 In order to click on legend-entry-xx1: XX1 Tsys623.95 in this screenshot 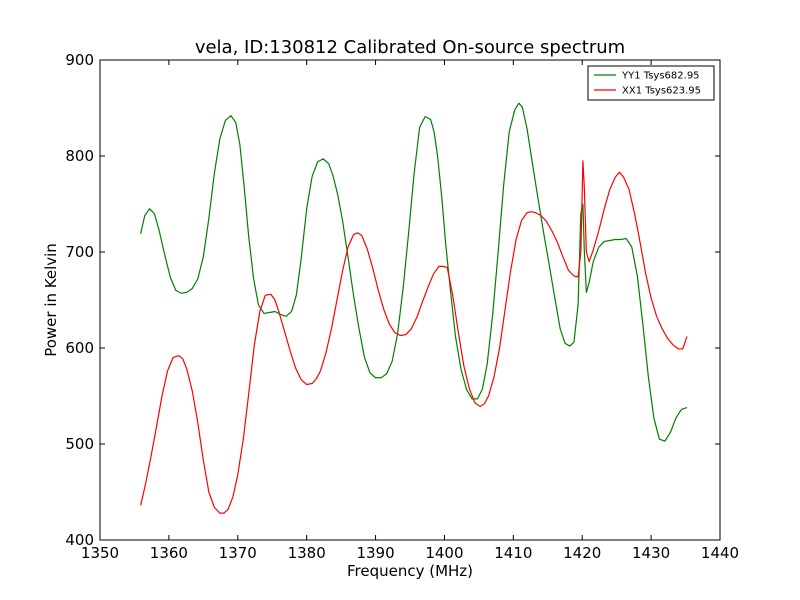, I will do `click(661, 91)`.